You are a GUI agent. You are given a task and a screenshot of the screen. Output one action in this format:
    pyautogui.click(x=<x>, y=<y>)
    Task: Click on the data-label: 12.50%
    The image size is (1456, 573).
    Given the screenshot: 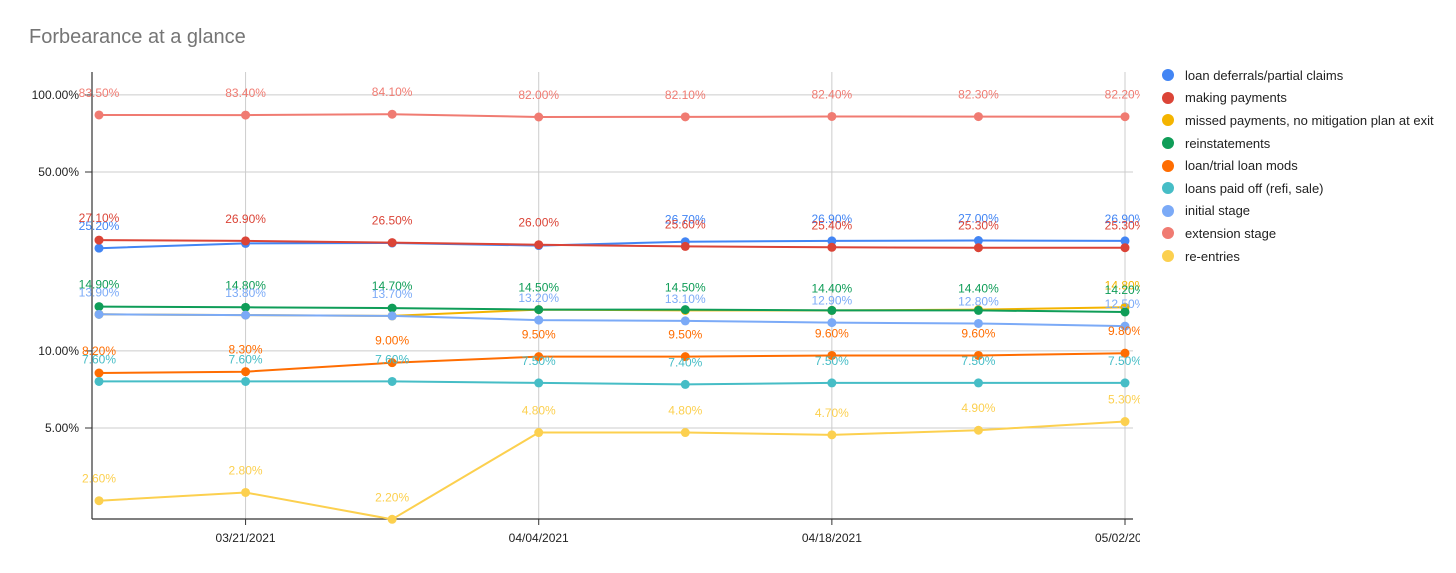 What is the action you would take?
    pyautogui.click(x=1122, y=304)
    